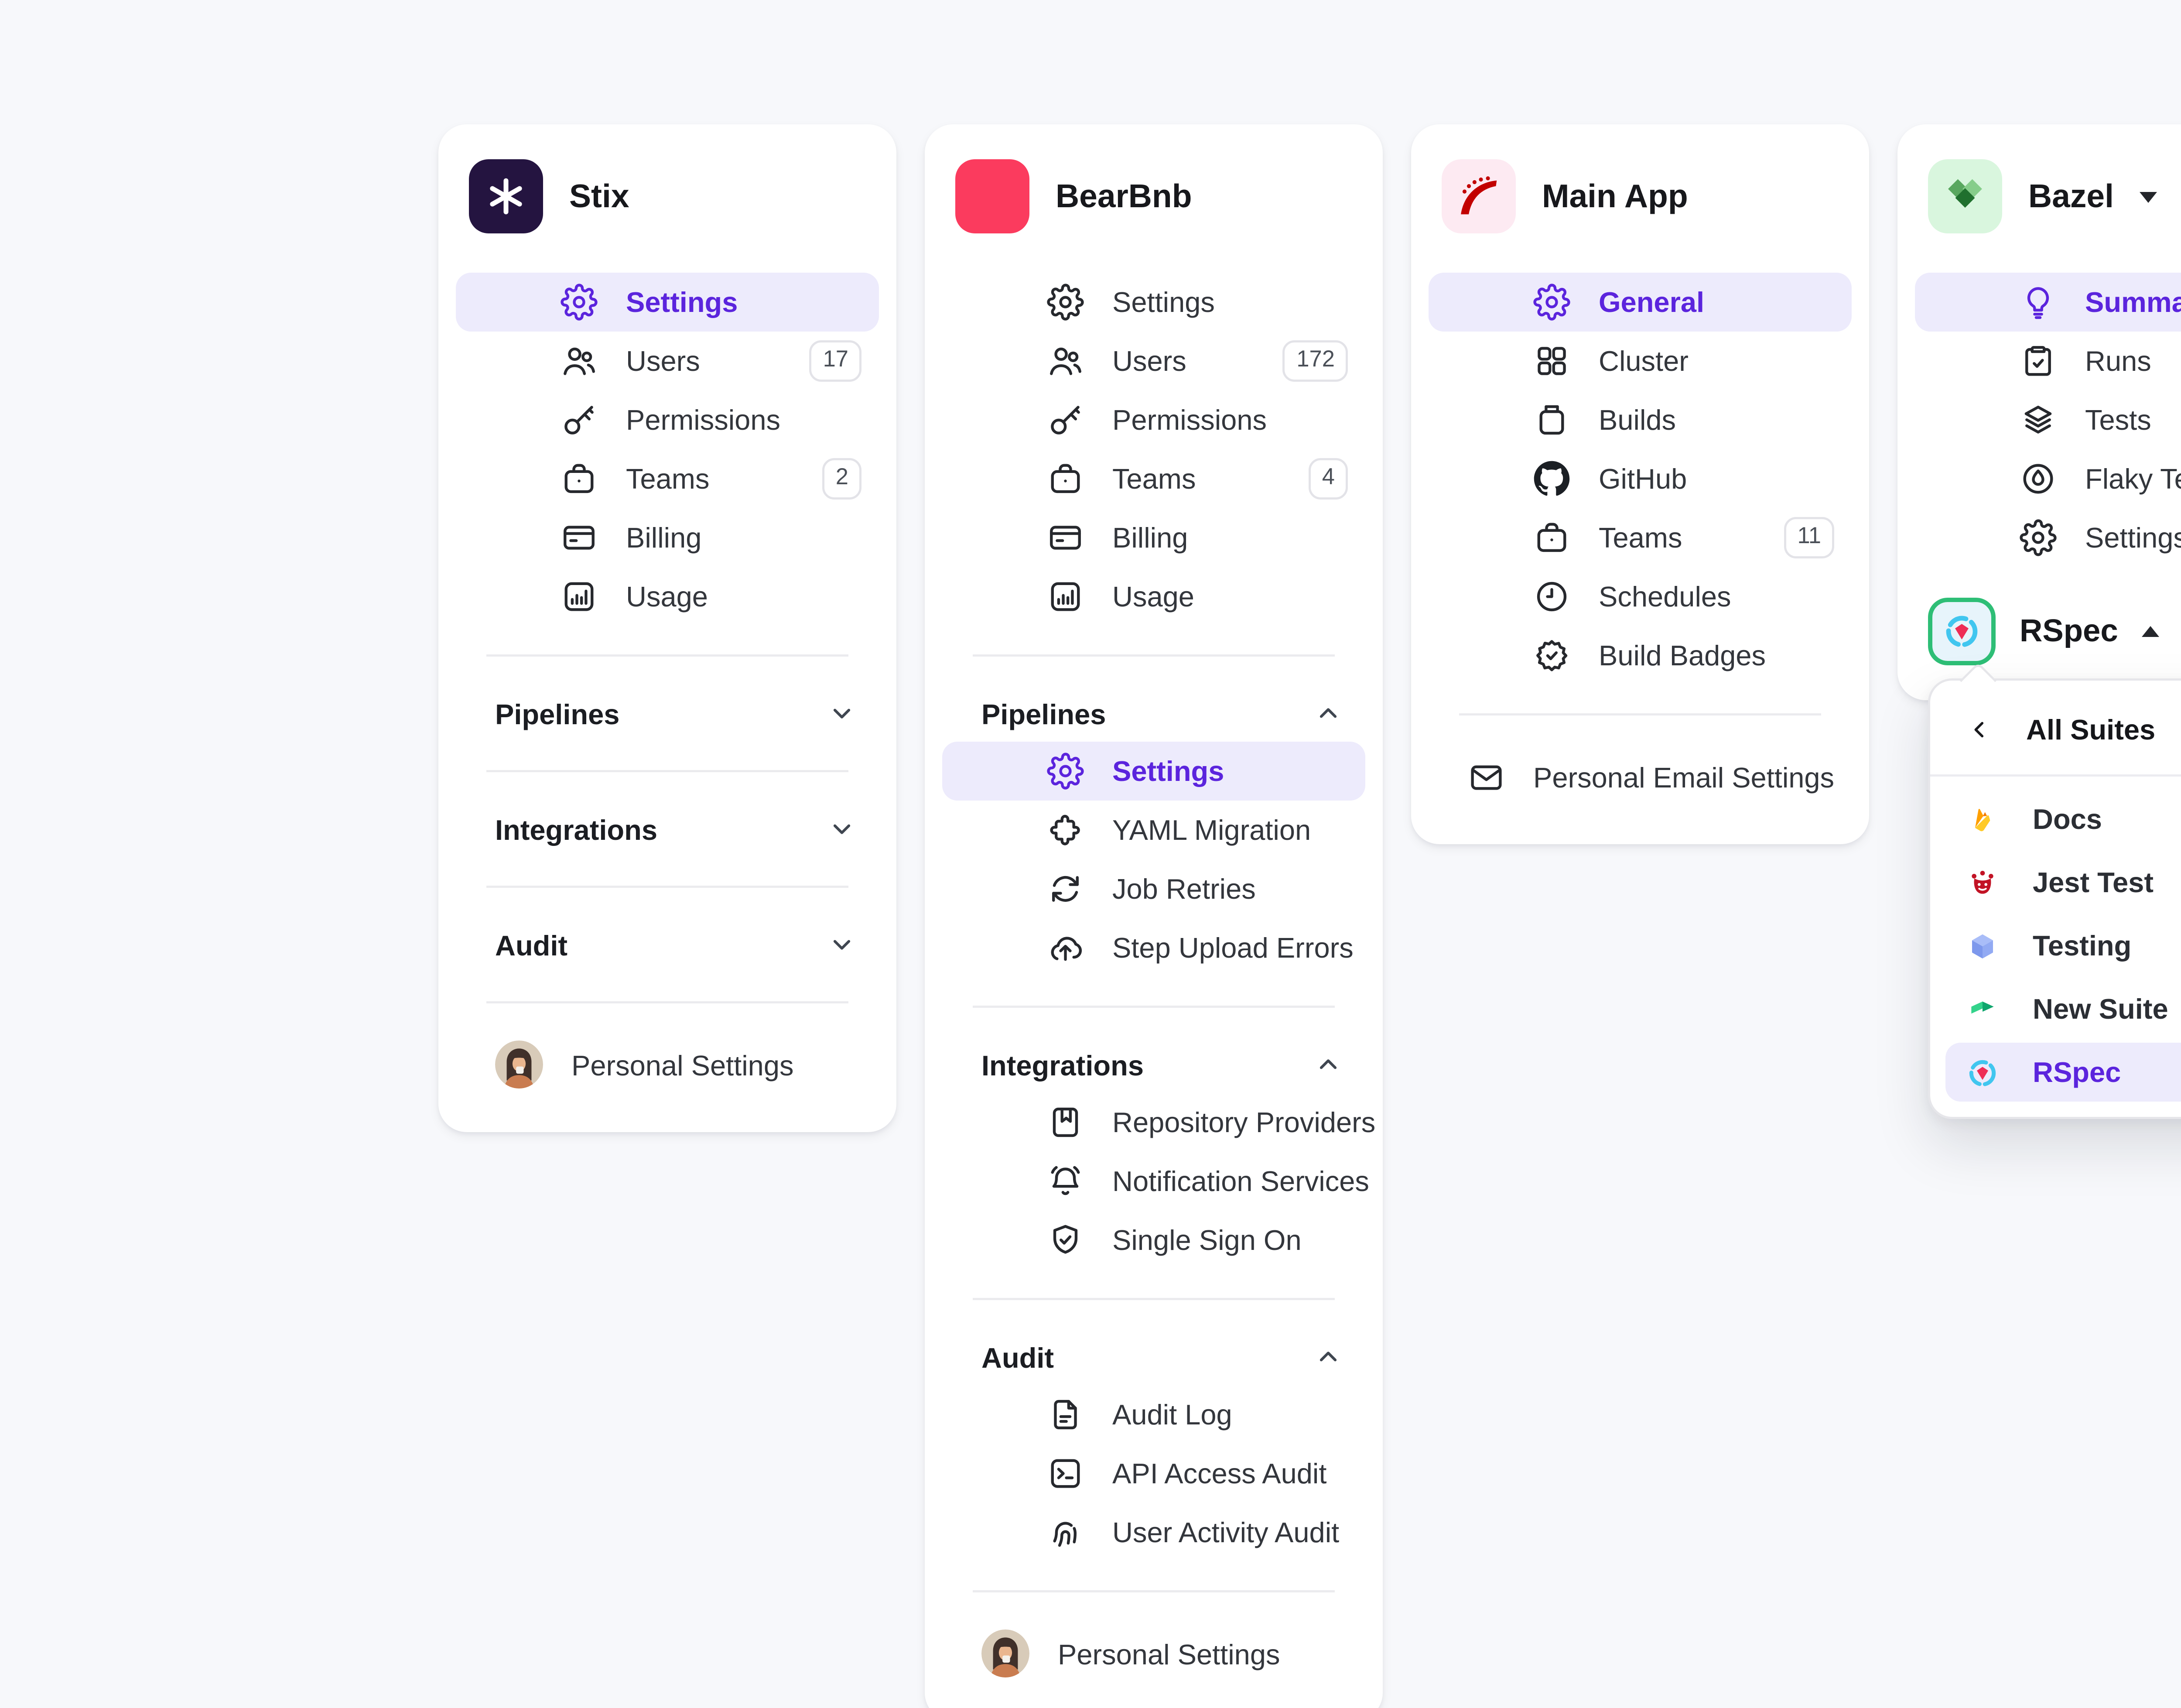  Describe the element at coordinates (1065, 361) in the screenshot. I see `users-icon` at that location.